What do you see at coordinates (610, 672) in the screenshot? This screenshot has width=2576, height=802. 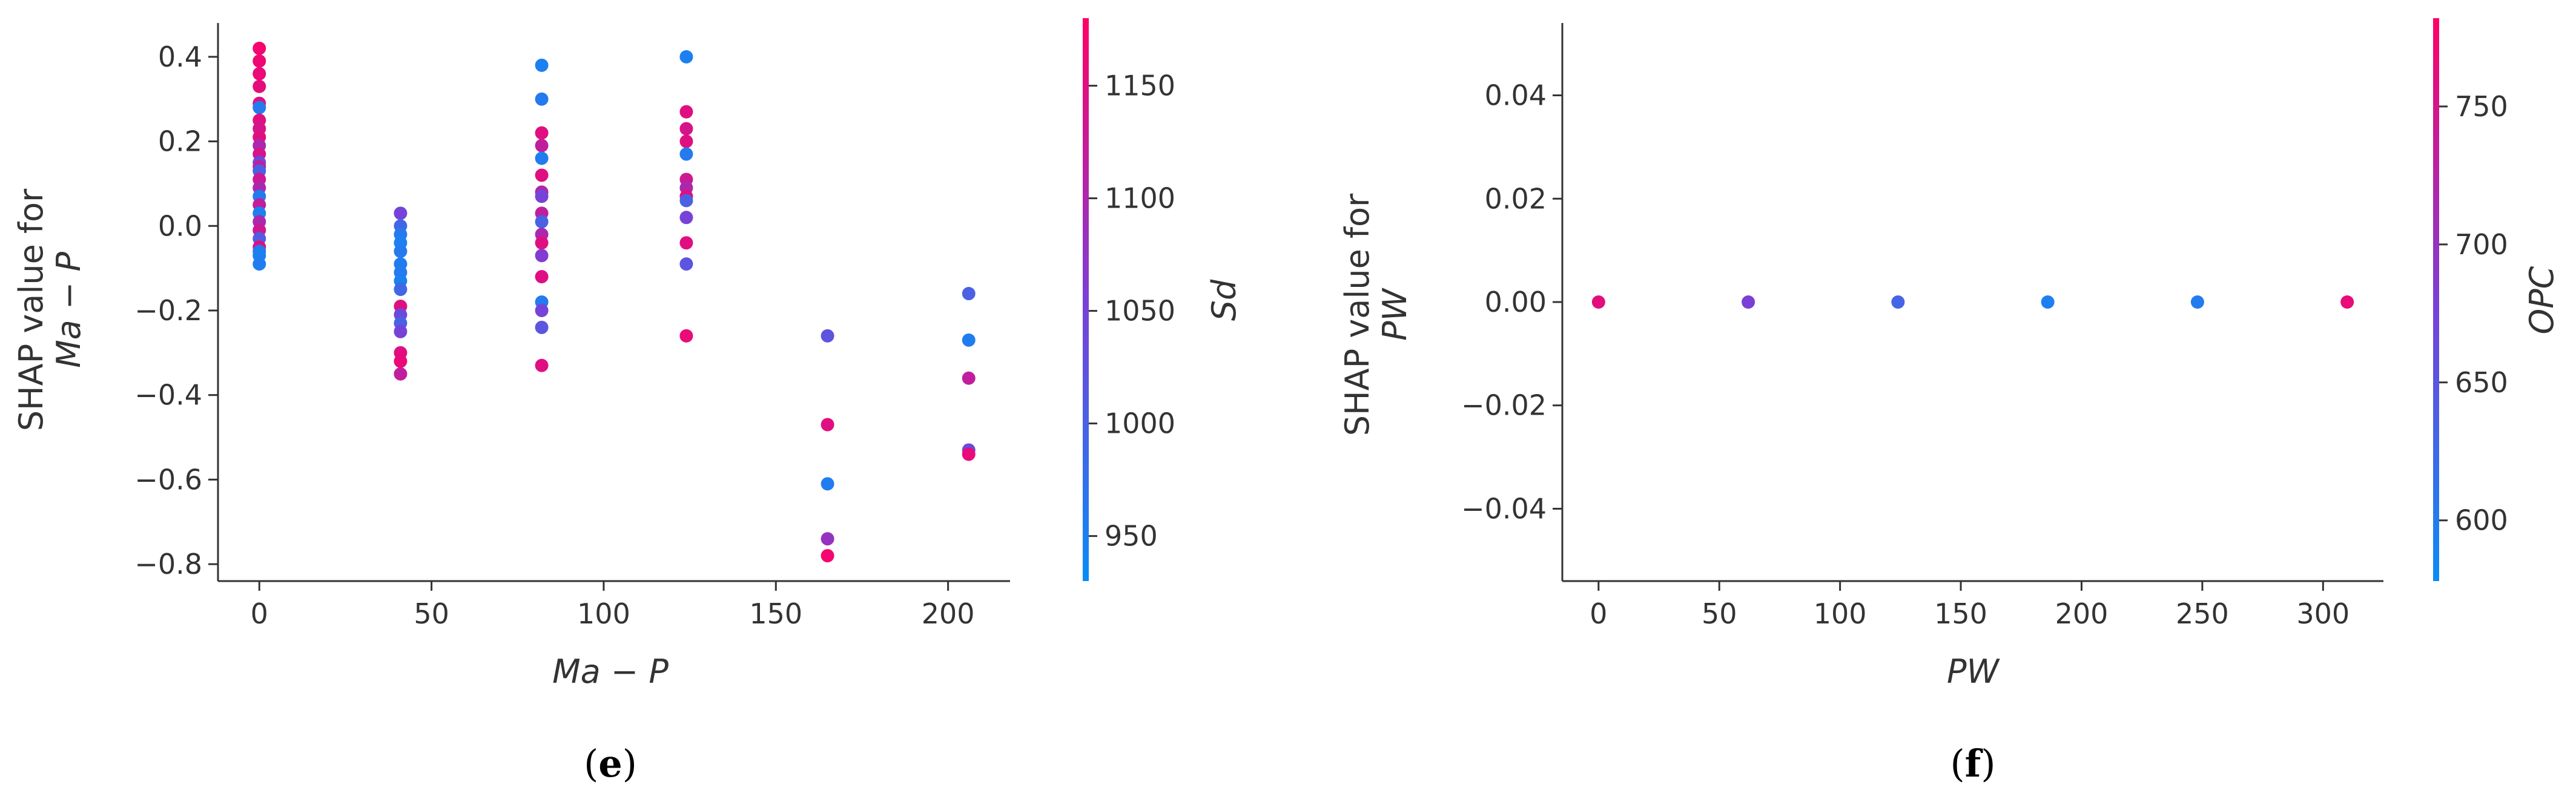 I see `x-axis-label: Ma − P` at bounding box center [610, 672].